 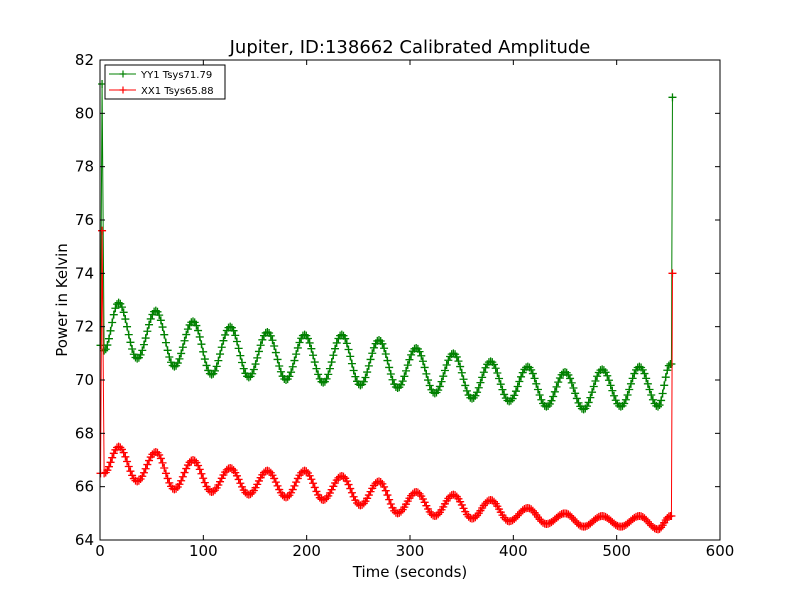 I want to click on legend: YY1 Tsys71.79 XX1 Tsys65.88, so click(x=165, y=82).